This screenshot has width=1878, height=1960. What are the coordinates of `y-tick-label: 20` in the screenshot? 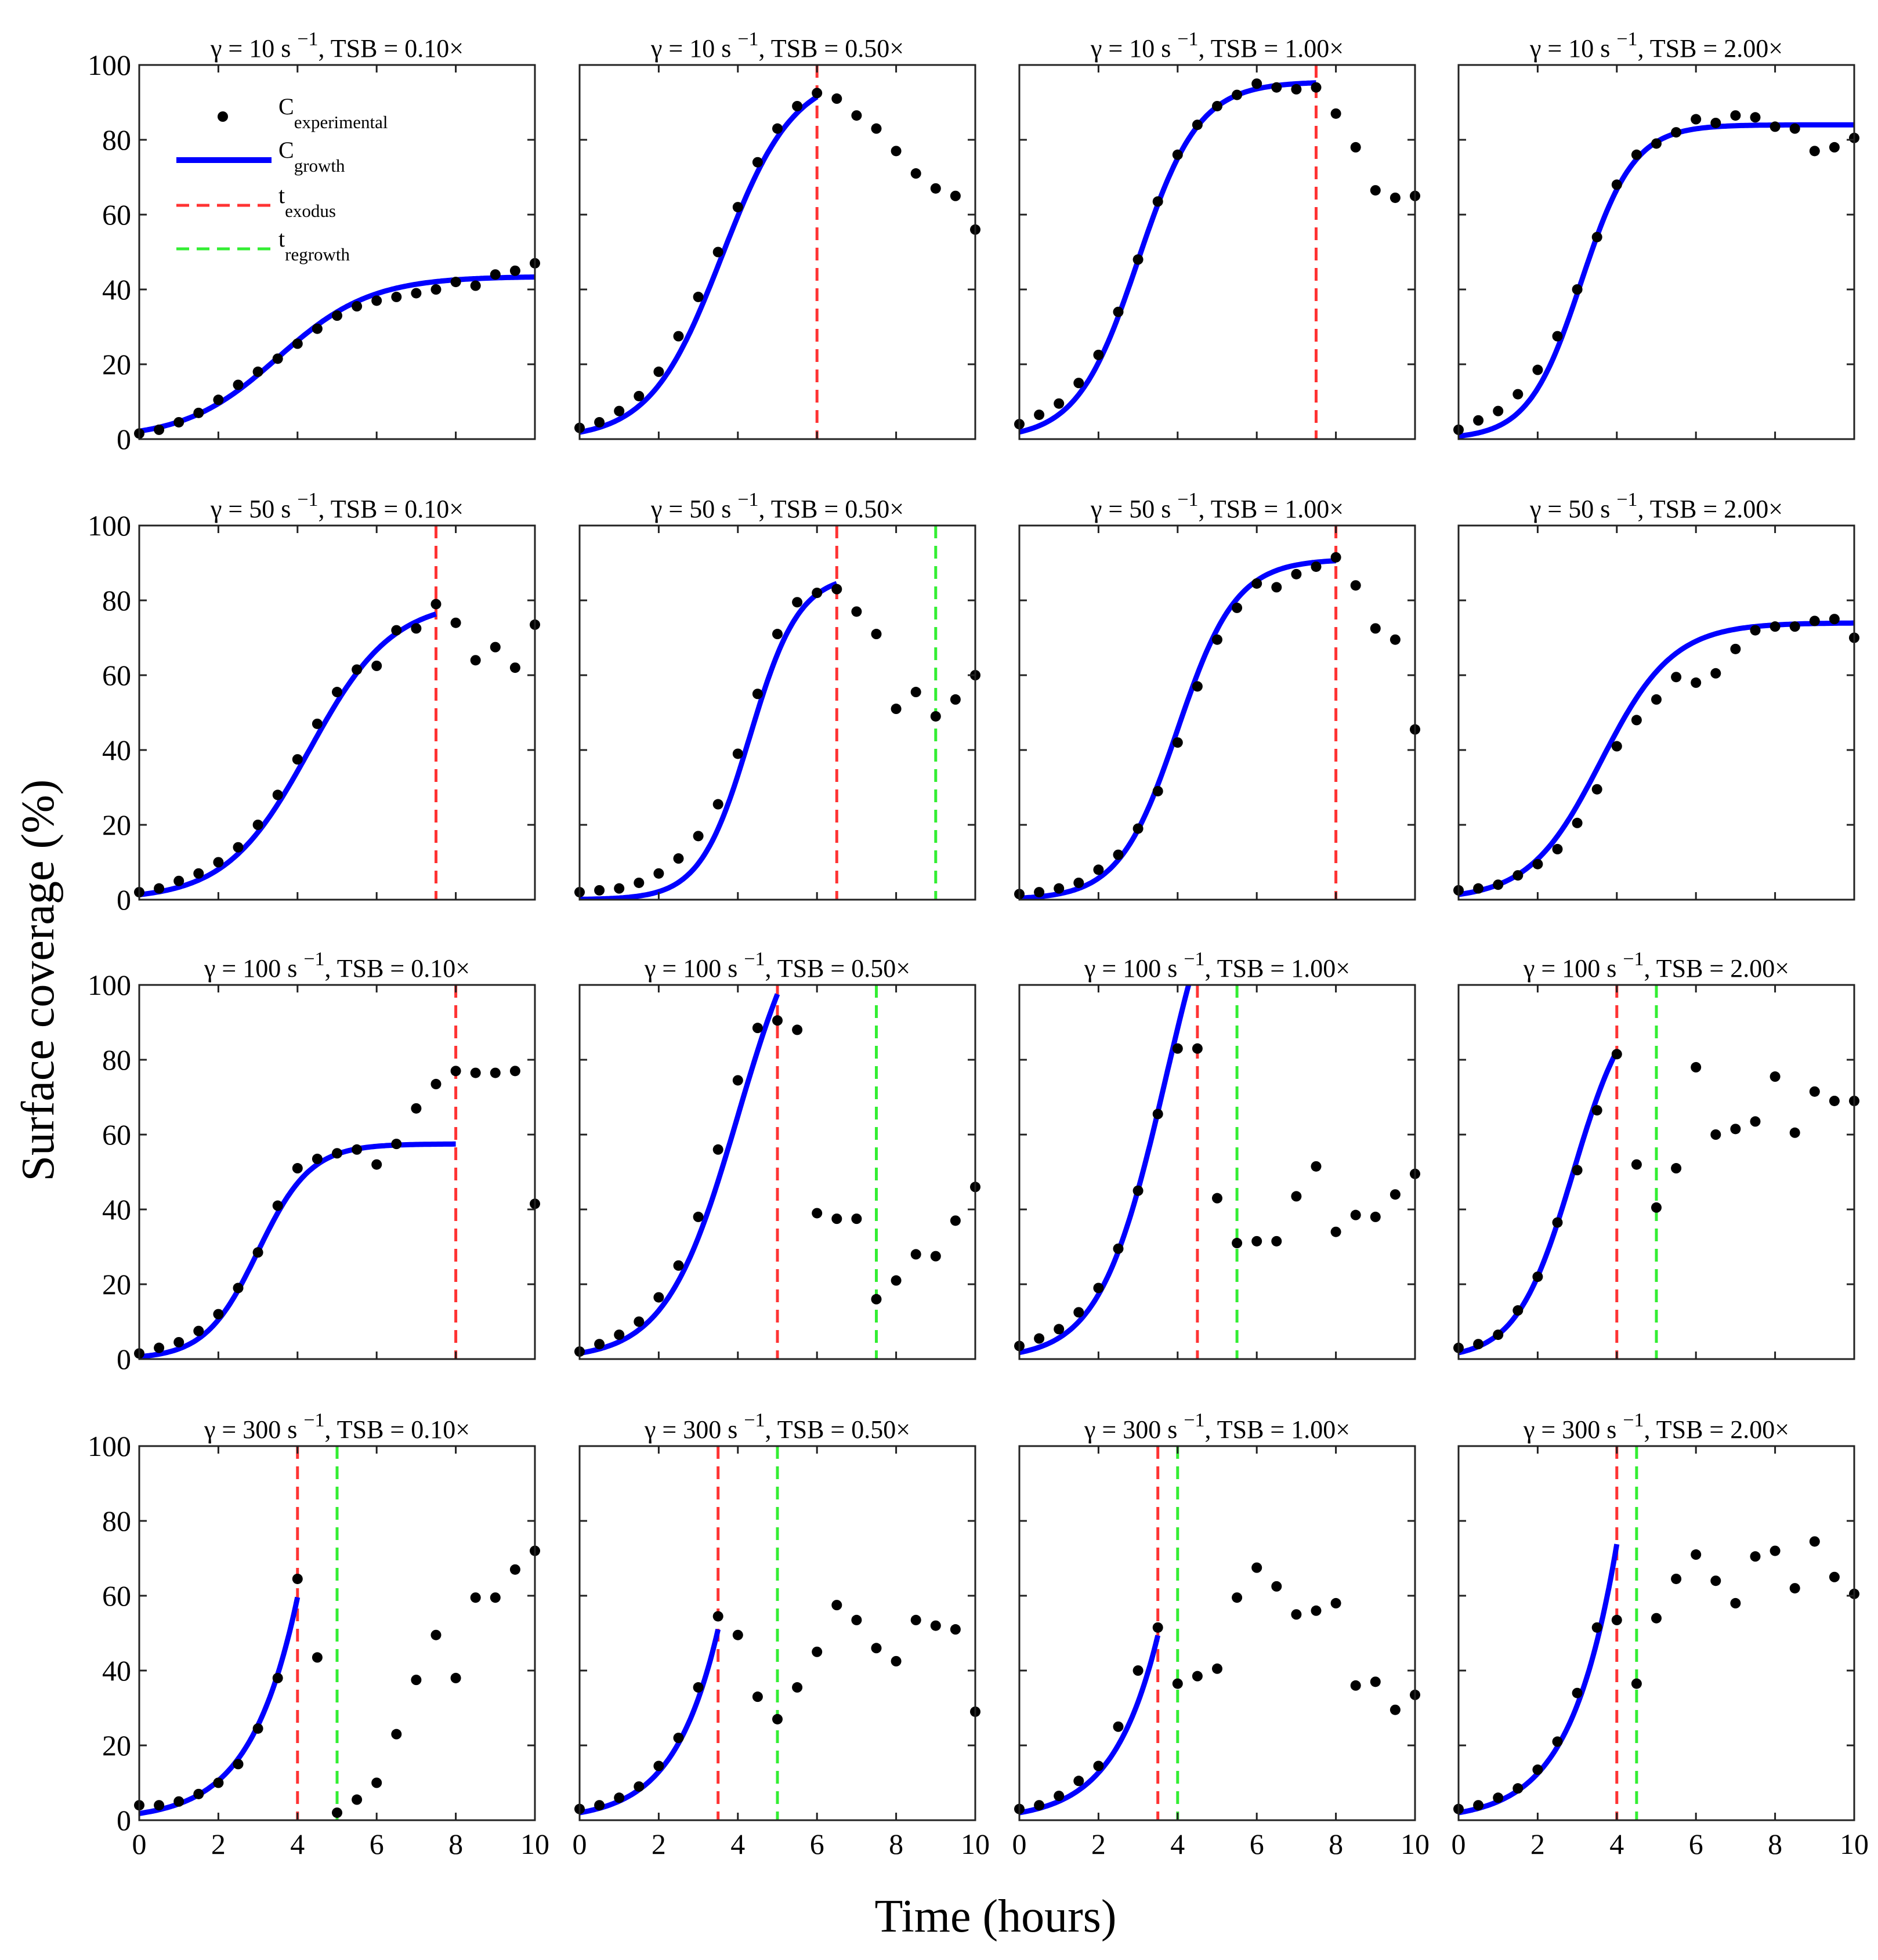 It's located at (116, 1746).